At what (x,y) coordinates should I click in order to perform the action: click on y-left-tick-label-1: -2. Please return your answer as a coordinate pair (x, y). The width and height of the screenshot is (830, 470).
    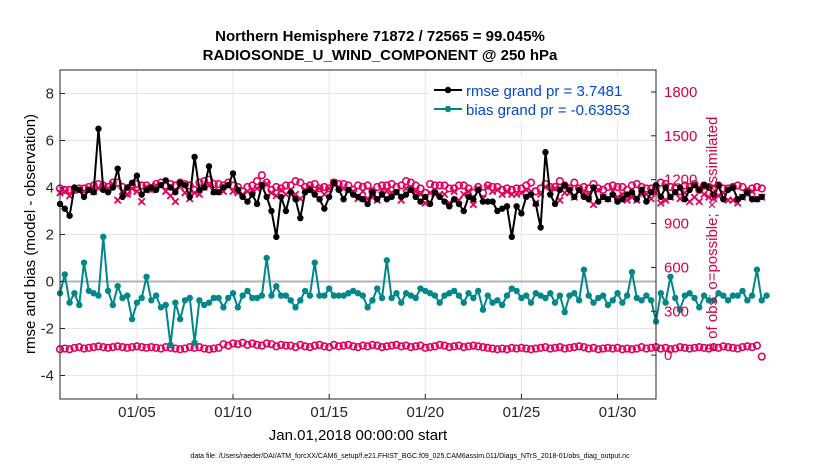
    Looking at the image, I should click on (47, 329).